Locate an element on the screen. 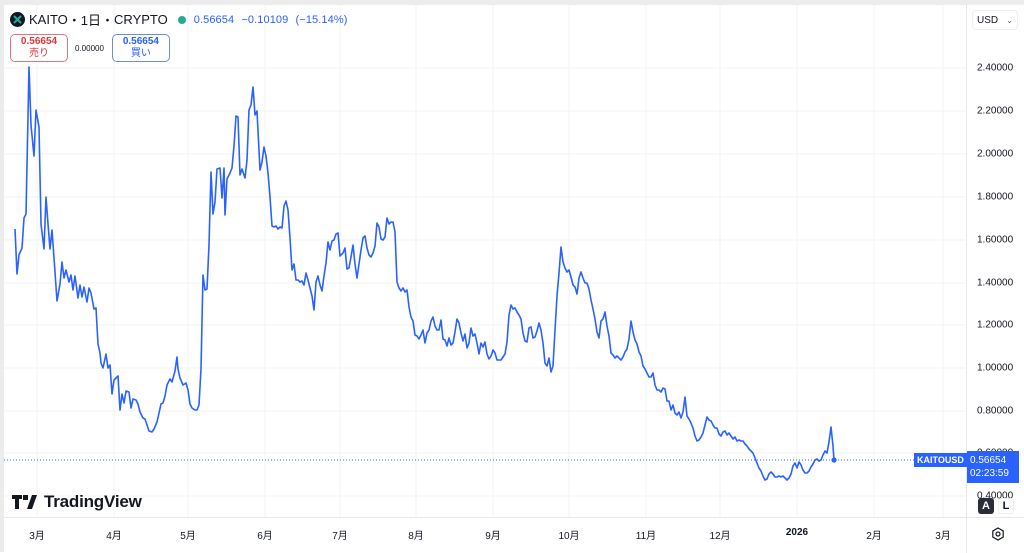 The height and width of the screenshot is (553, 1024). y-tick: 2.20000 is located at coordinates (995, 111).